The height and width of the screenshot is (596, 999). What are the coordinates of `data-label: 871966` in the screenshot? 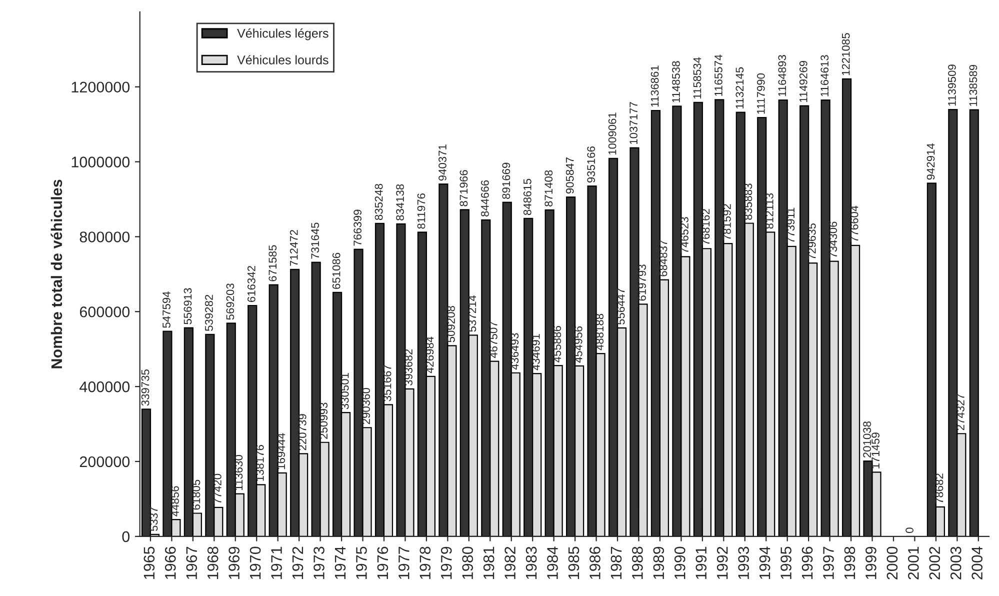 It's located at (464, 188).